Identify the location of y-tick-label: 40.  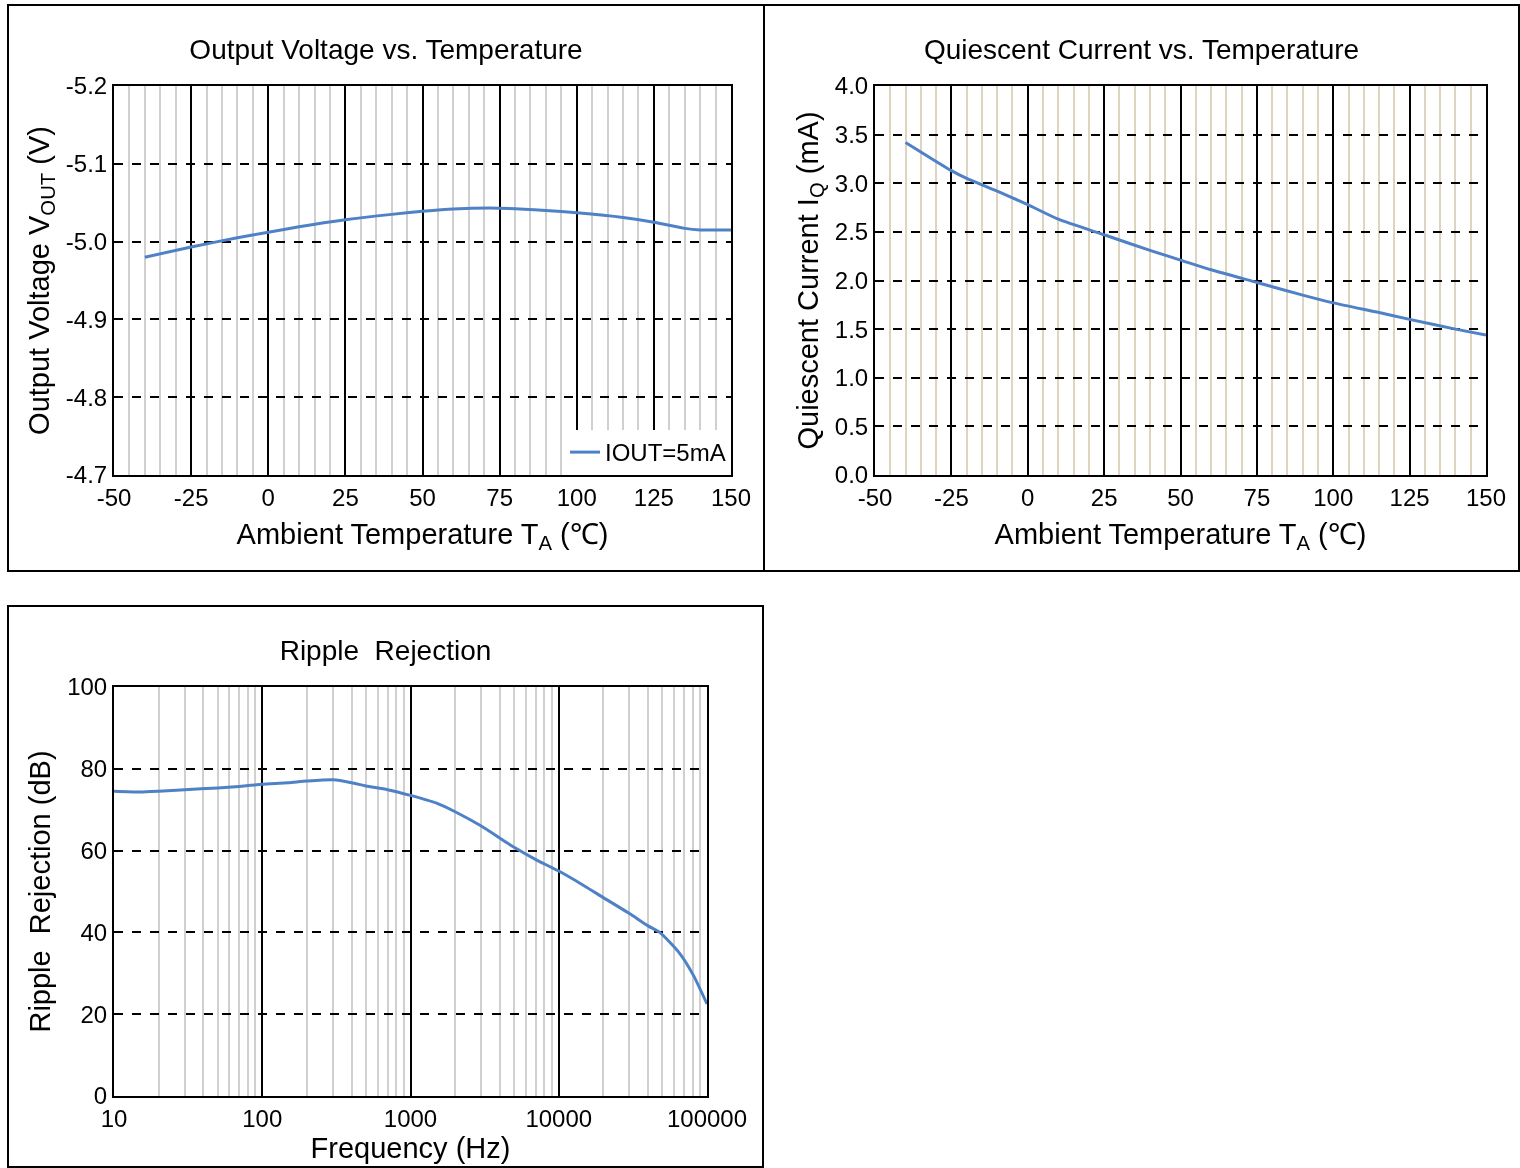
(94, 932).